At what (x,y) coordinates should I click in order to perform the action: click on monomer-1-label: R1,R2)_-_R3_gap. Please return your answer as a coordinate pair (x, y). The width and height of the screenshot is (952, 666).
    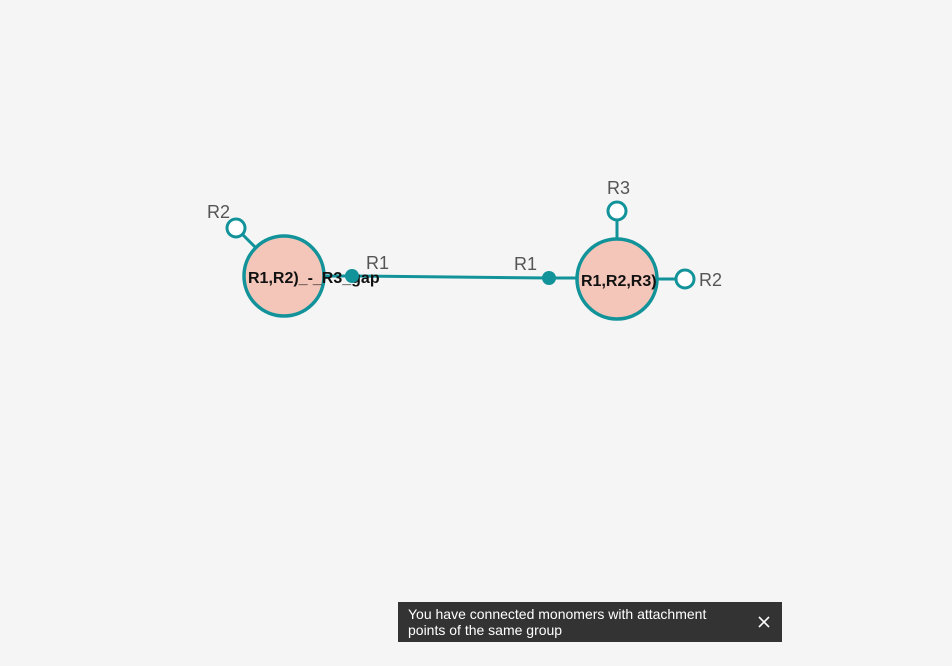
    Looking at the image, I should click on (314, 278).